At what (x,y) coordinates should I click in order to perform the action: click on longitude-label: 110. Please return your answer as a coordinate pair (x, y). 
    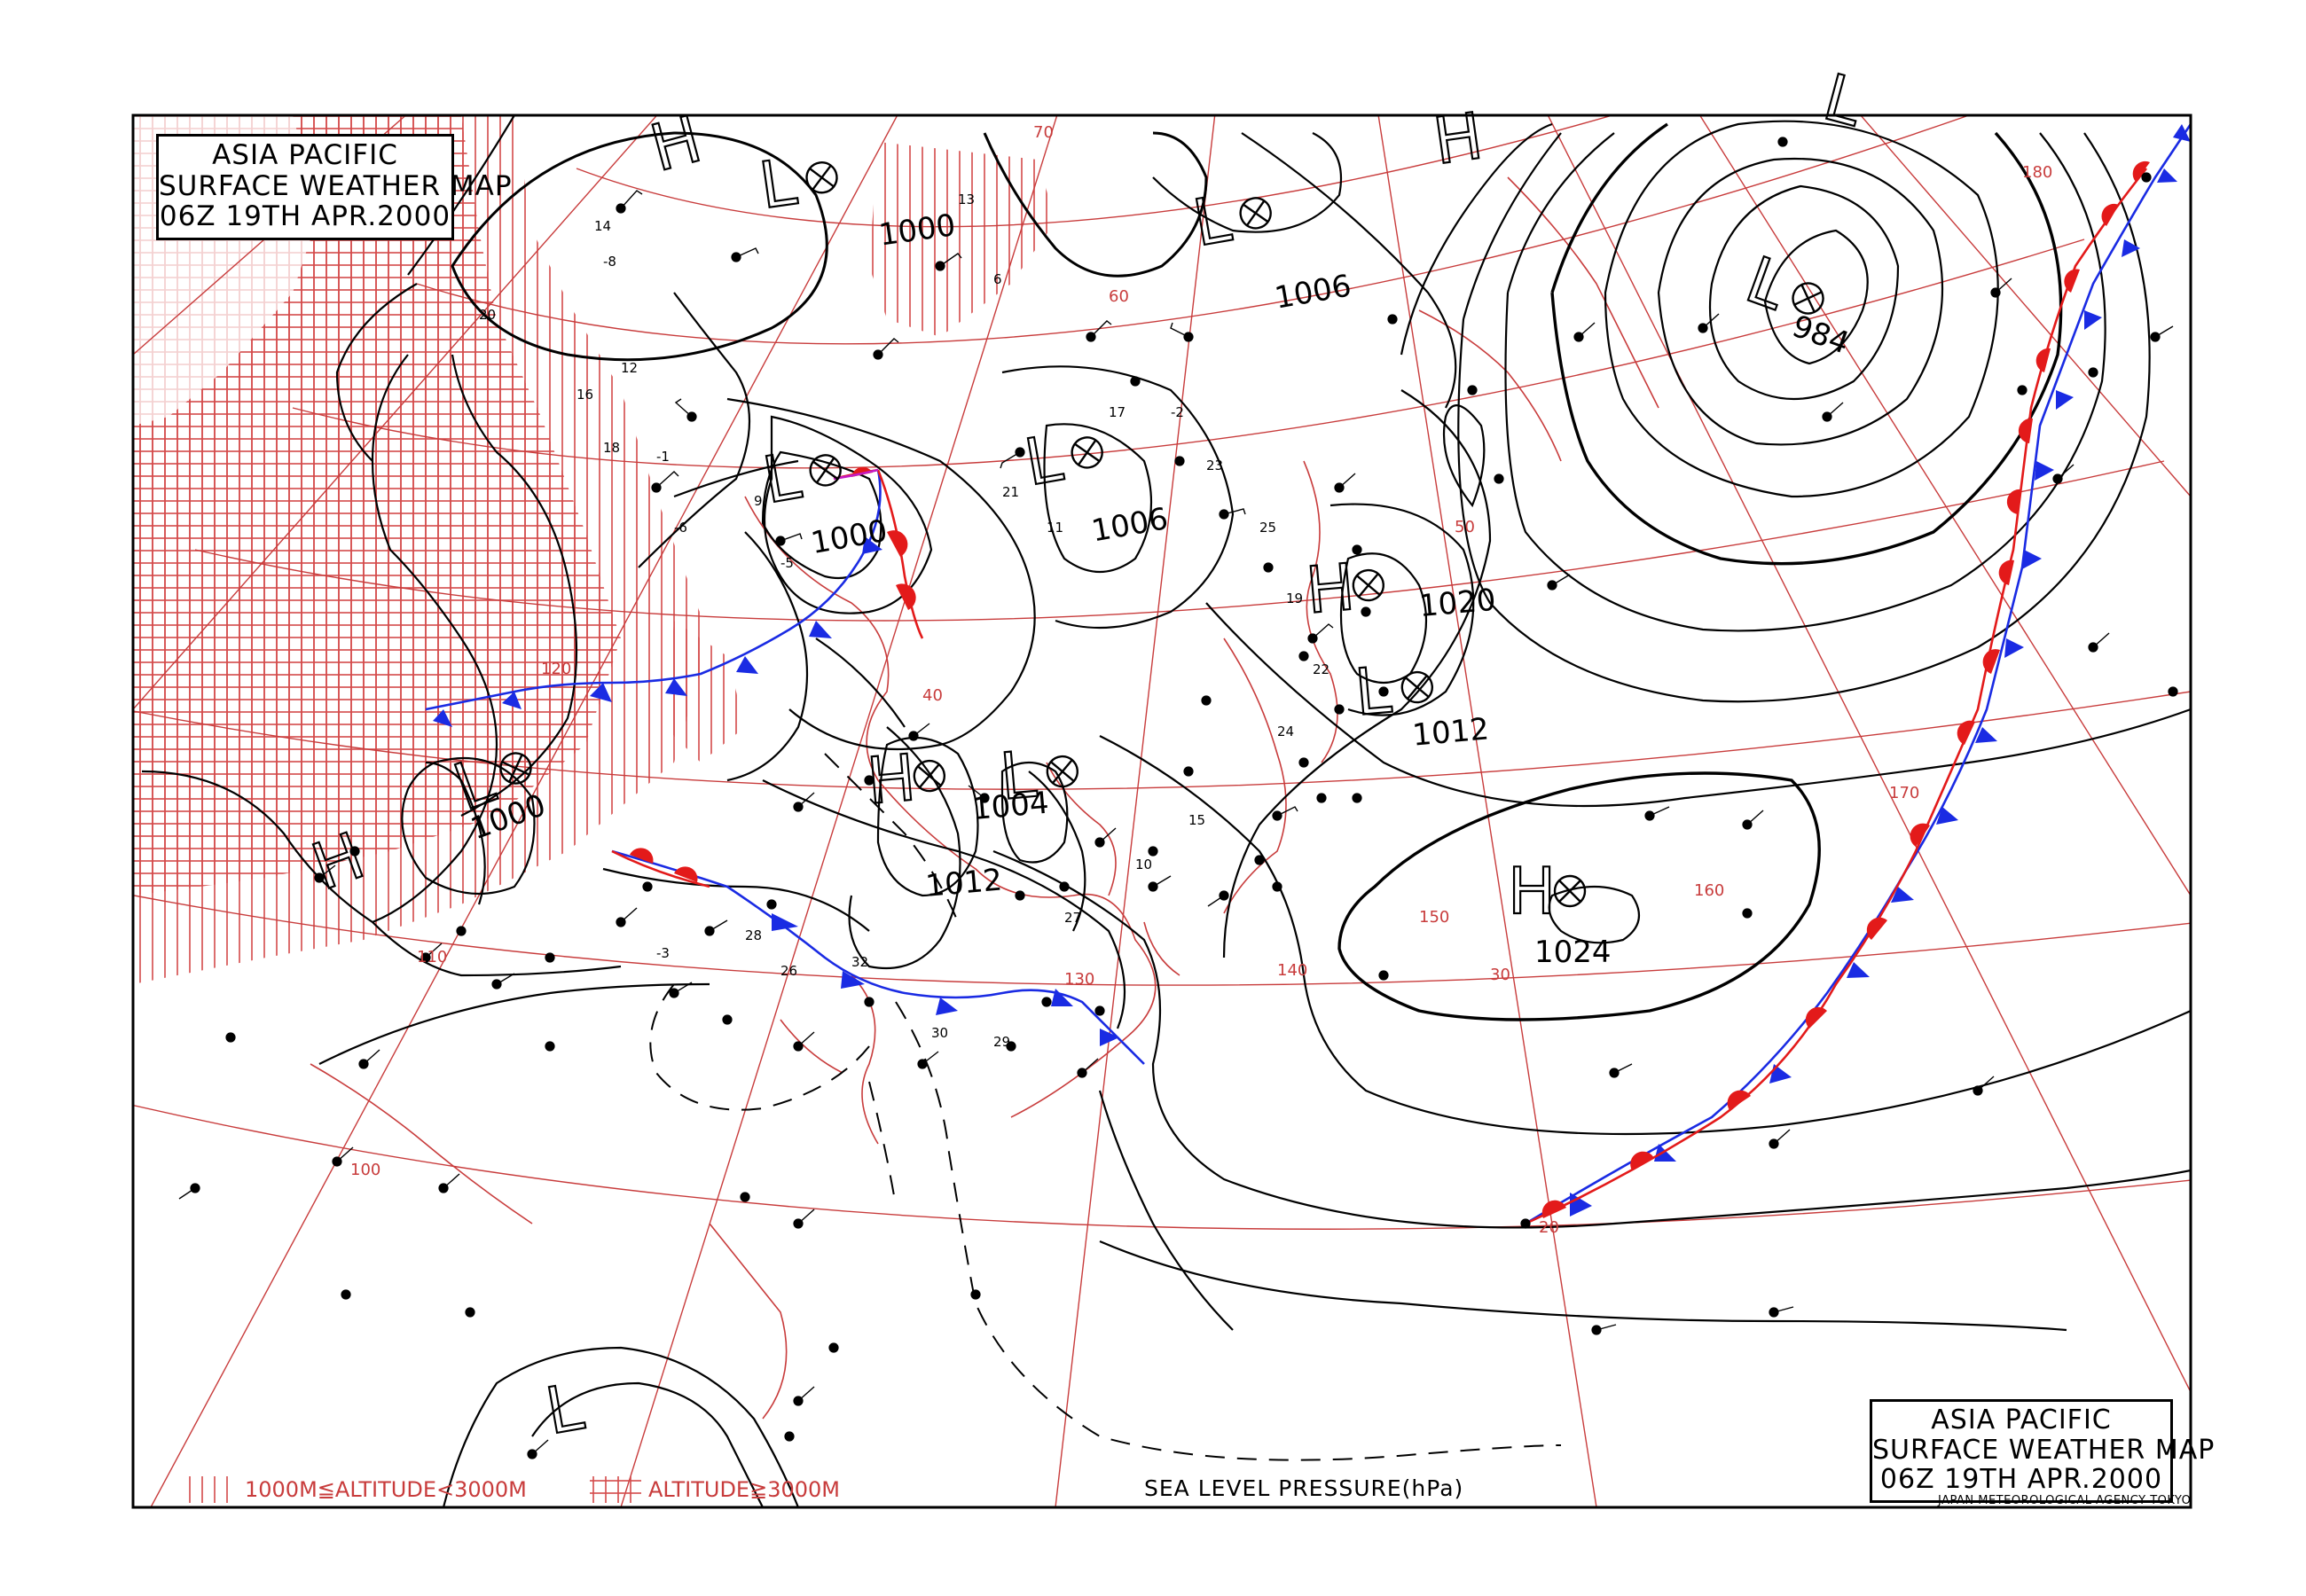
    Looking at the image, I should click on (432, 957).